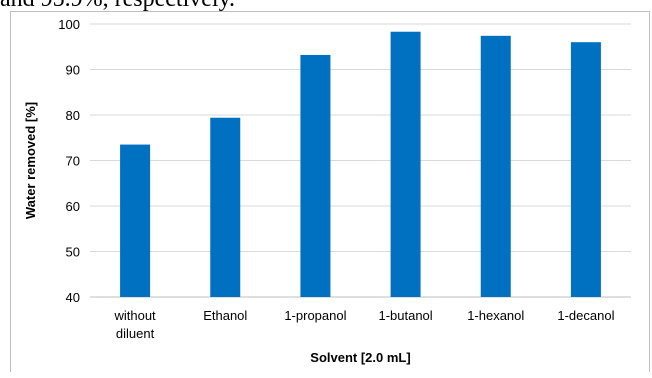  What do you see at coordinates (134, 324) in the screenshot?
I see `x-tick-label: without diluent` at bounding box center [134, 324].